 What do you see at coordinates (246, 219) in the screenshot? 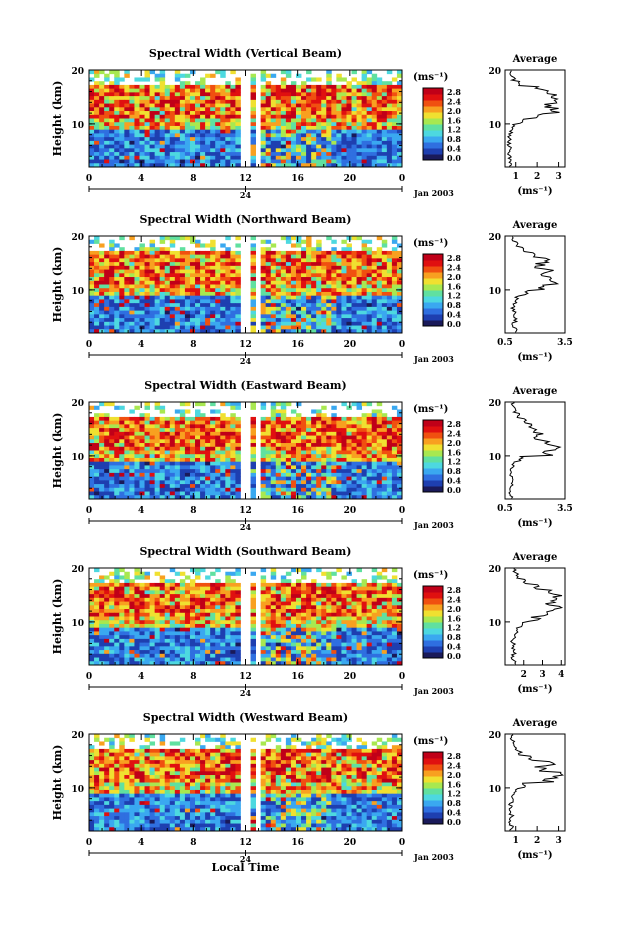
I see `panel-title: Spectral Width (Northward Beam)` at bounding box center [246, 219].